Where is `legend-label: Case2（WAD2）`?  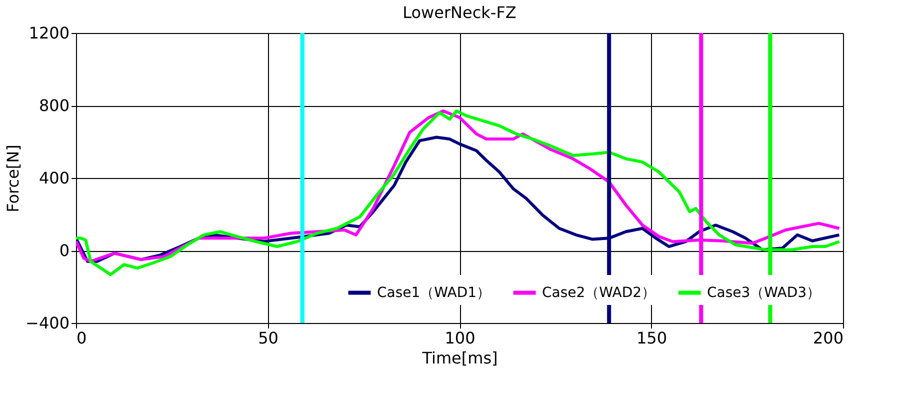 legend-label: Case2（WAD2） is located at coordinates (599, 292).